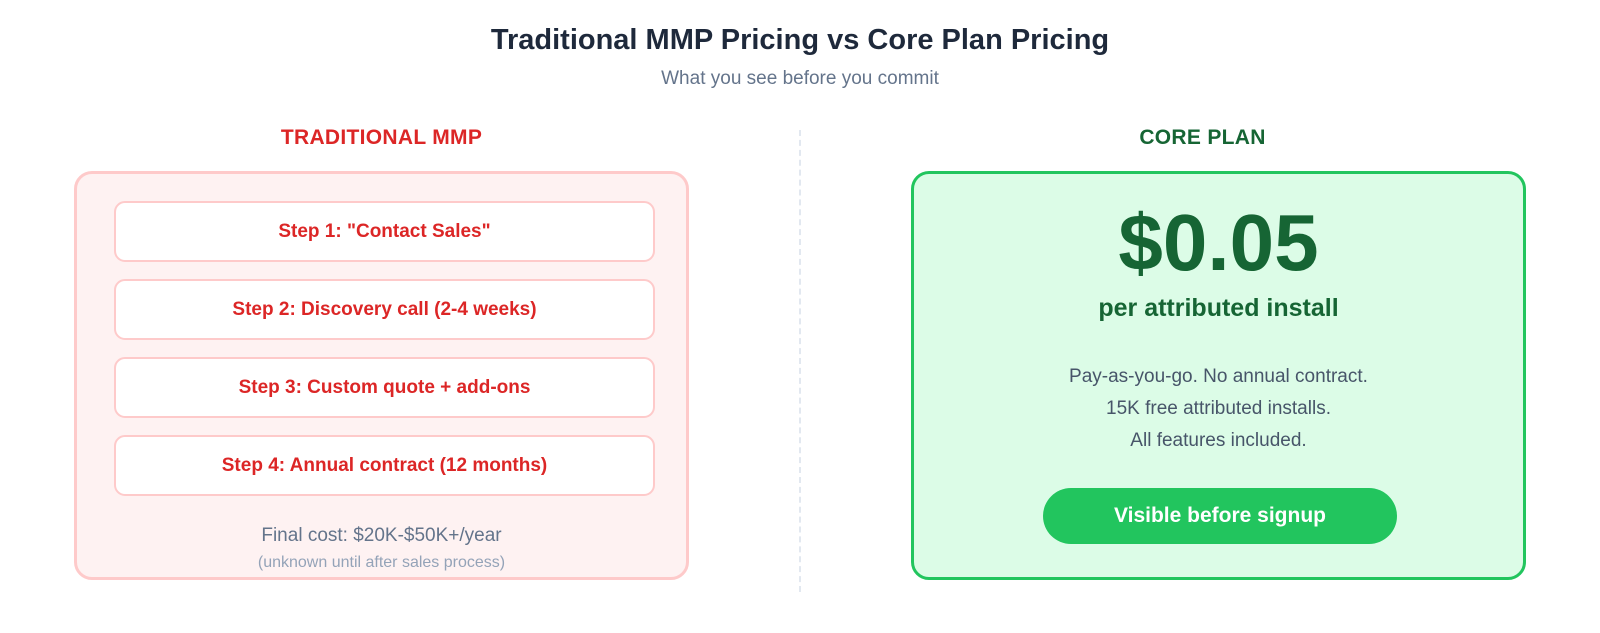 Image resolution: width=1600 pixels, height=633 pixels. I want to click on final-cost: Final cost: $20K-$50K+/year, so click(381, 535).